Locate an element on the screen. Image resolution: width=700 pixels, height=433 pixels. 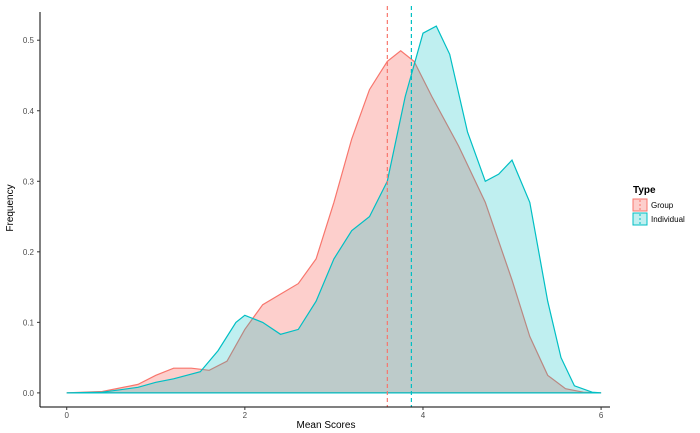
legend-label: Group is located at coordinates (662, 205).